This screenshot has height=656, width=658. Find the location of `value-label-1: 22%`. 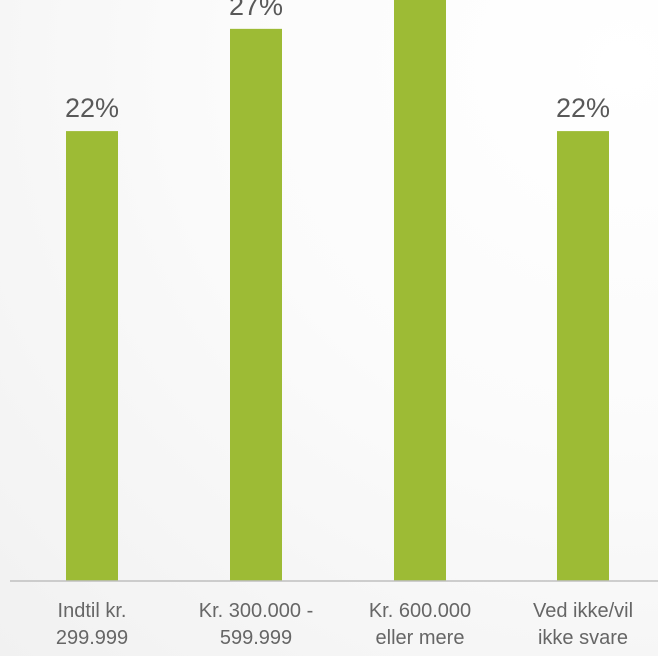

value-label-1: 22% is located at coordinates (92, 108).